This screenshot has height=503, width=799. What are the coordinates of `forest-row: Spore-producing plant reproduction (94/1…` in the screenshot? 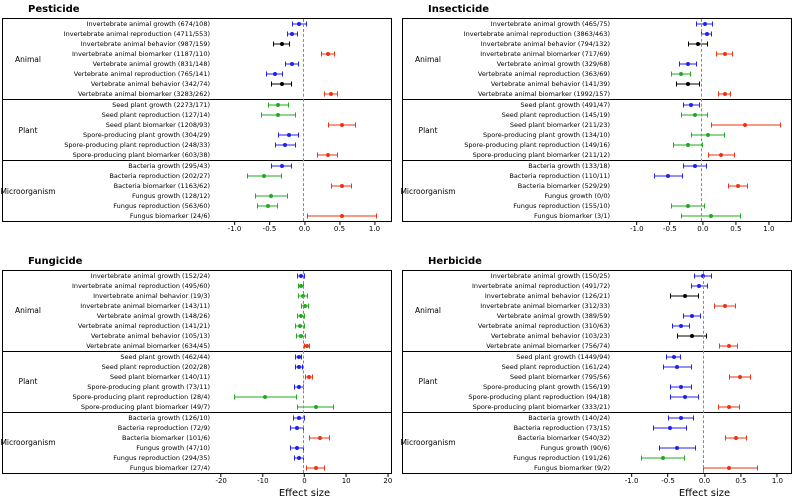 It's located at (622, 397).